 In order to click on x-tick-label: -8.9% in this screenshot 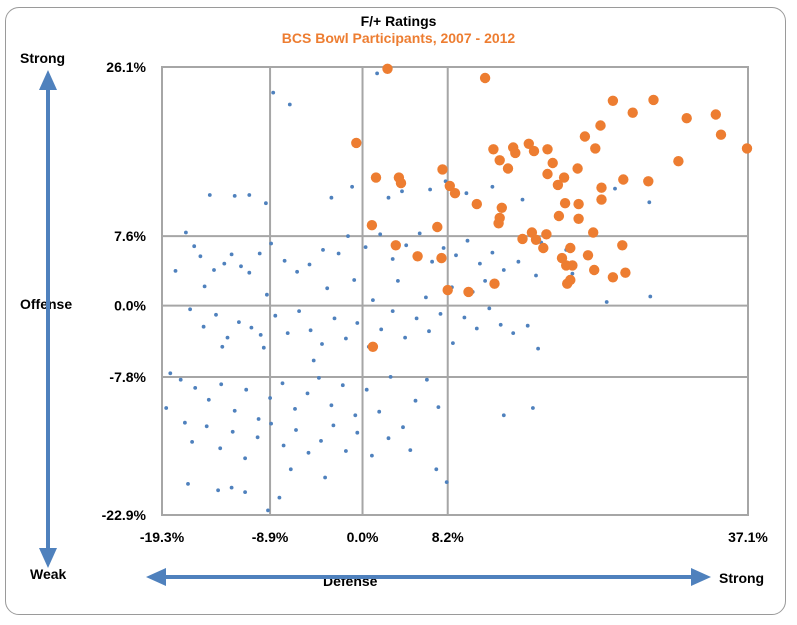, I will do `click(270, 537)`.